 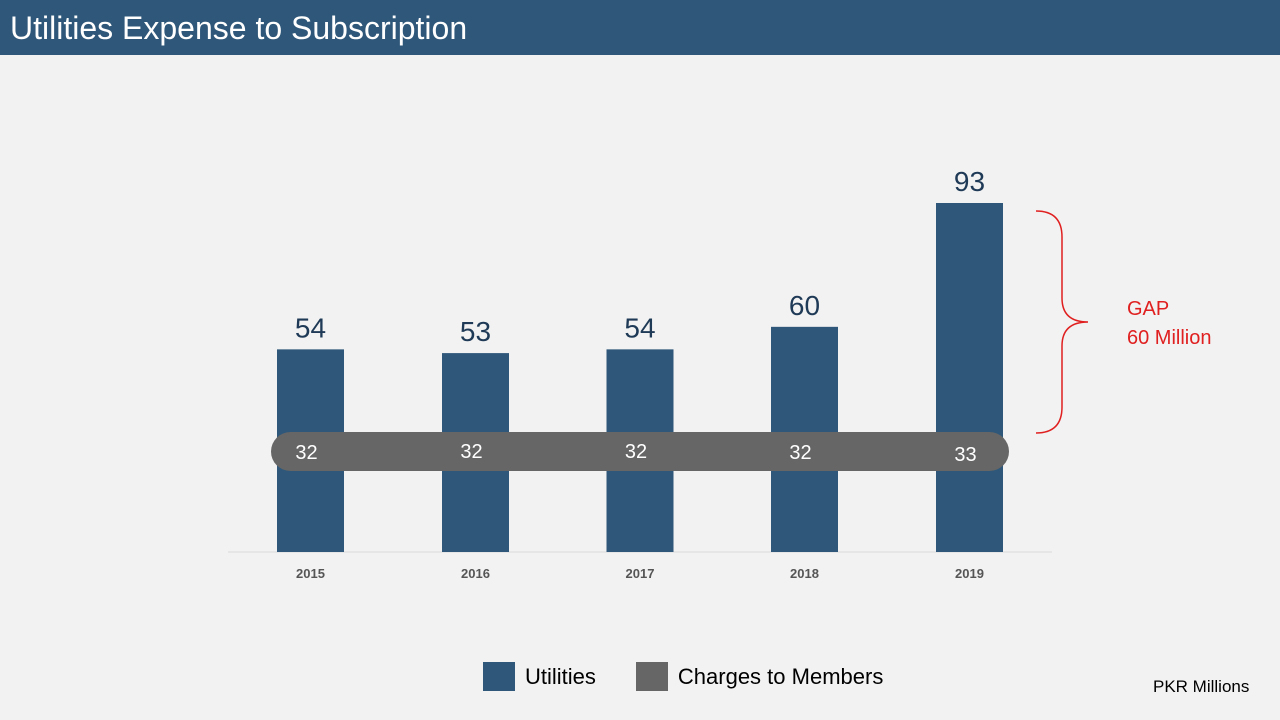 I want to click on value-label-utilities-2017: 54, so click(x=639, y=327).